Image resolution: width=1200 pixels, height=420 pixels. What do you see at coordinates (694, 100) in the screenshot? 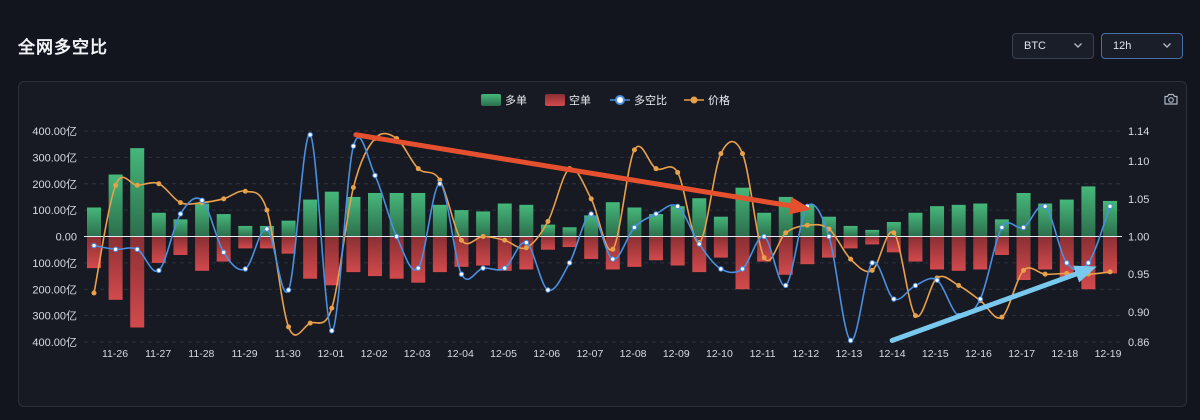
I see `legend-price-dot` at bounding box center [694, 100].